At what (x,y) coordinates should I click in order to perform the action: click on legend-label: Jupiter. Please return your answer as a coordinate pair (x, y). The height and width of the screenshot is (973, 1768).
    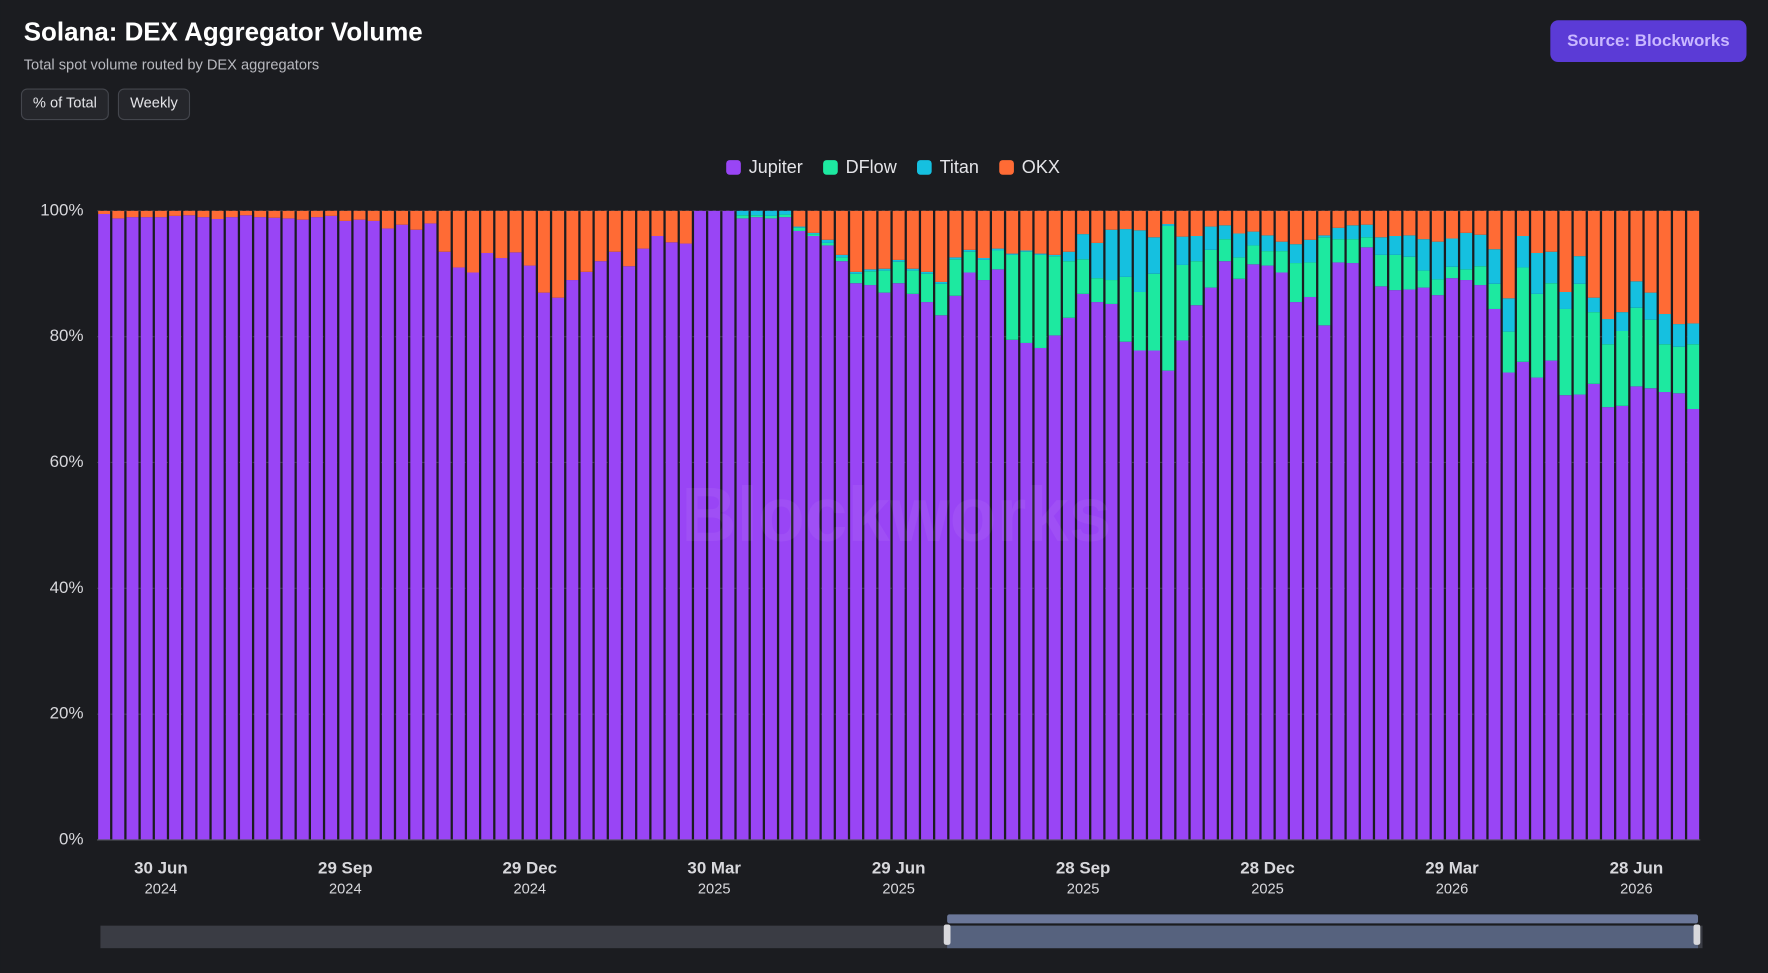
    Looking at the image, I should click on (776, 167).